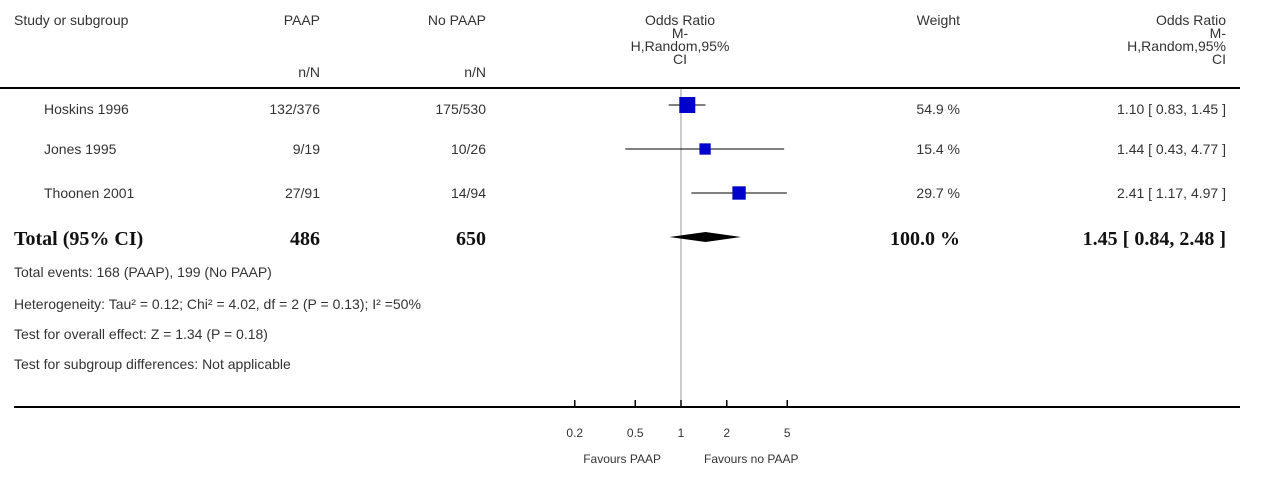 The height and width of the screenshot is (477, 1268). What do you see at coordinates (938, 20) in the screenshot?
I see `header-weight: Weight` at bounding box center [938, 20].